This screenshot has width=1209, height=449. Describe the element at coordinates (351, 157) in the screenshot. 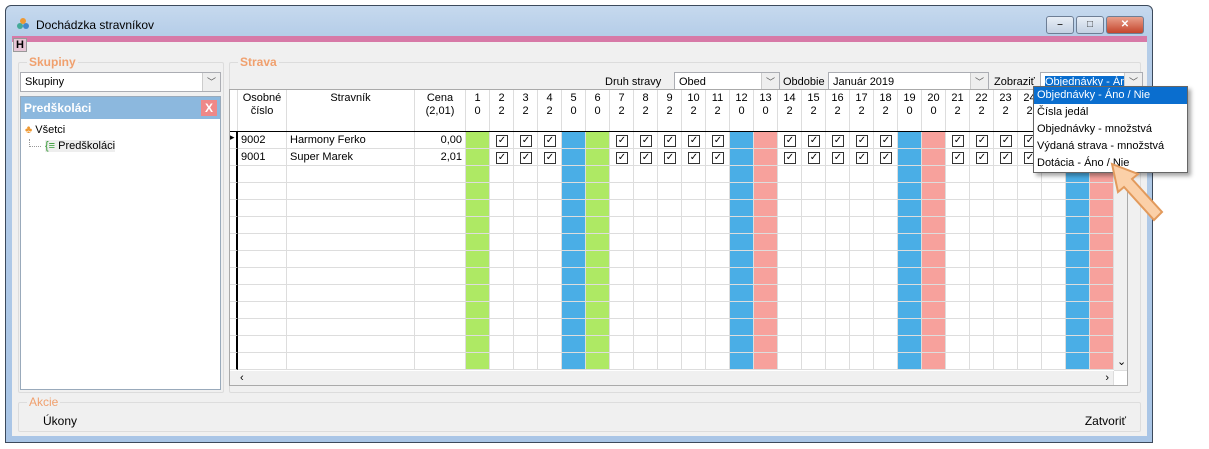

I see `cell-stravnik: Super Marek` at that location.